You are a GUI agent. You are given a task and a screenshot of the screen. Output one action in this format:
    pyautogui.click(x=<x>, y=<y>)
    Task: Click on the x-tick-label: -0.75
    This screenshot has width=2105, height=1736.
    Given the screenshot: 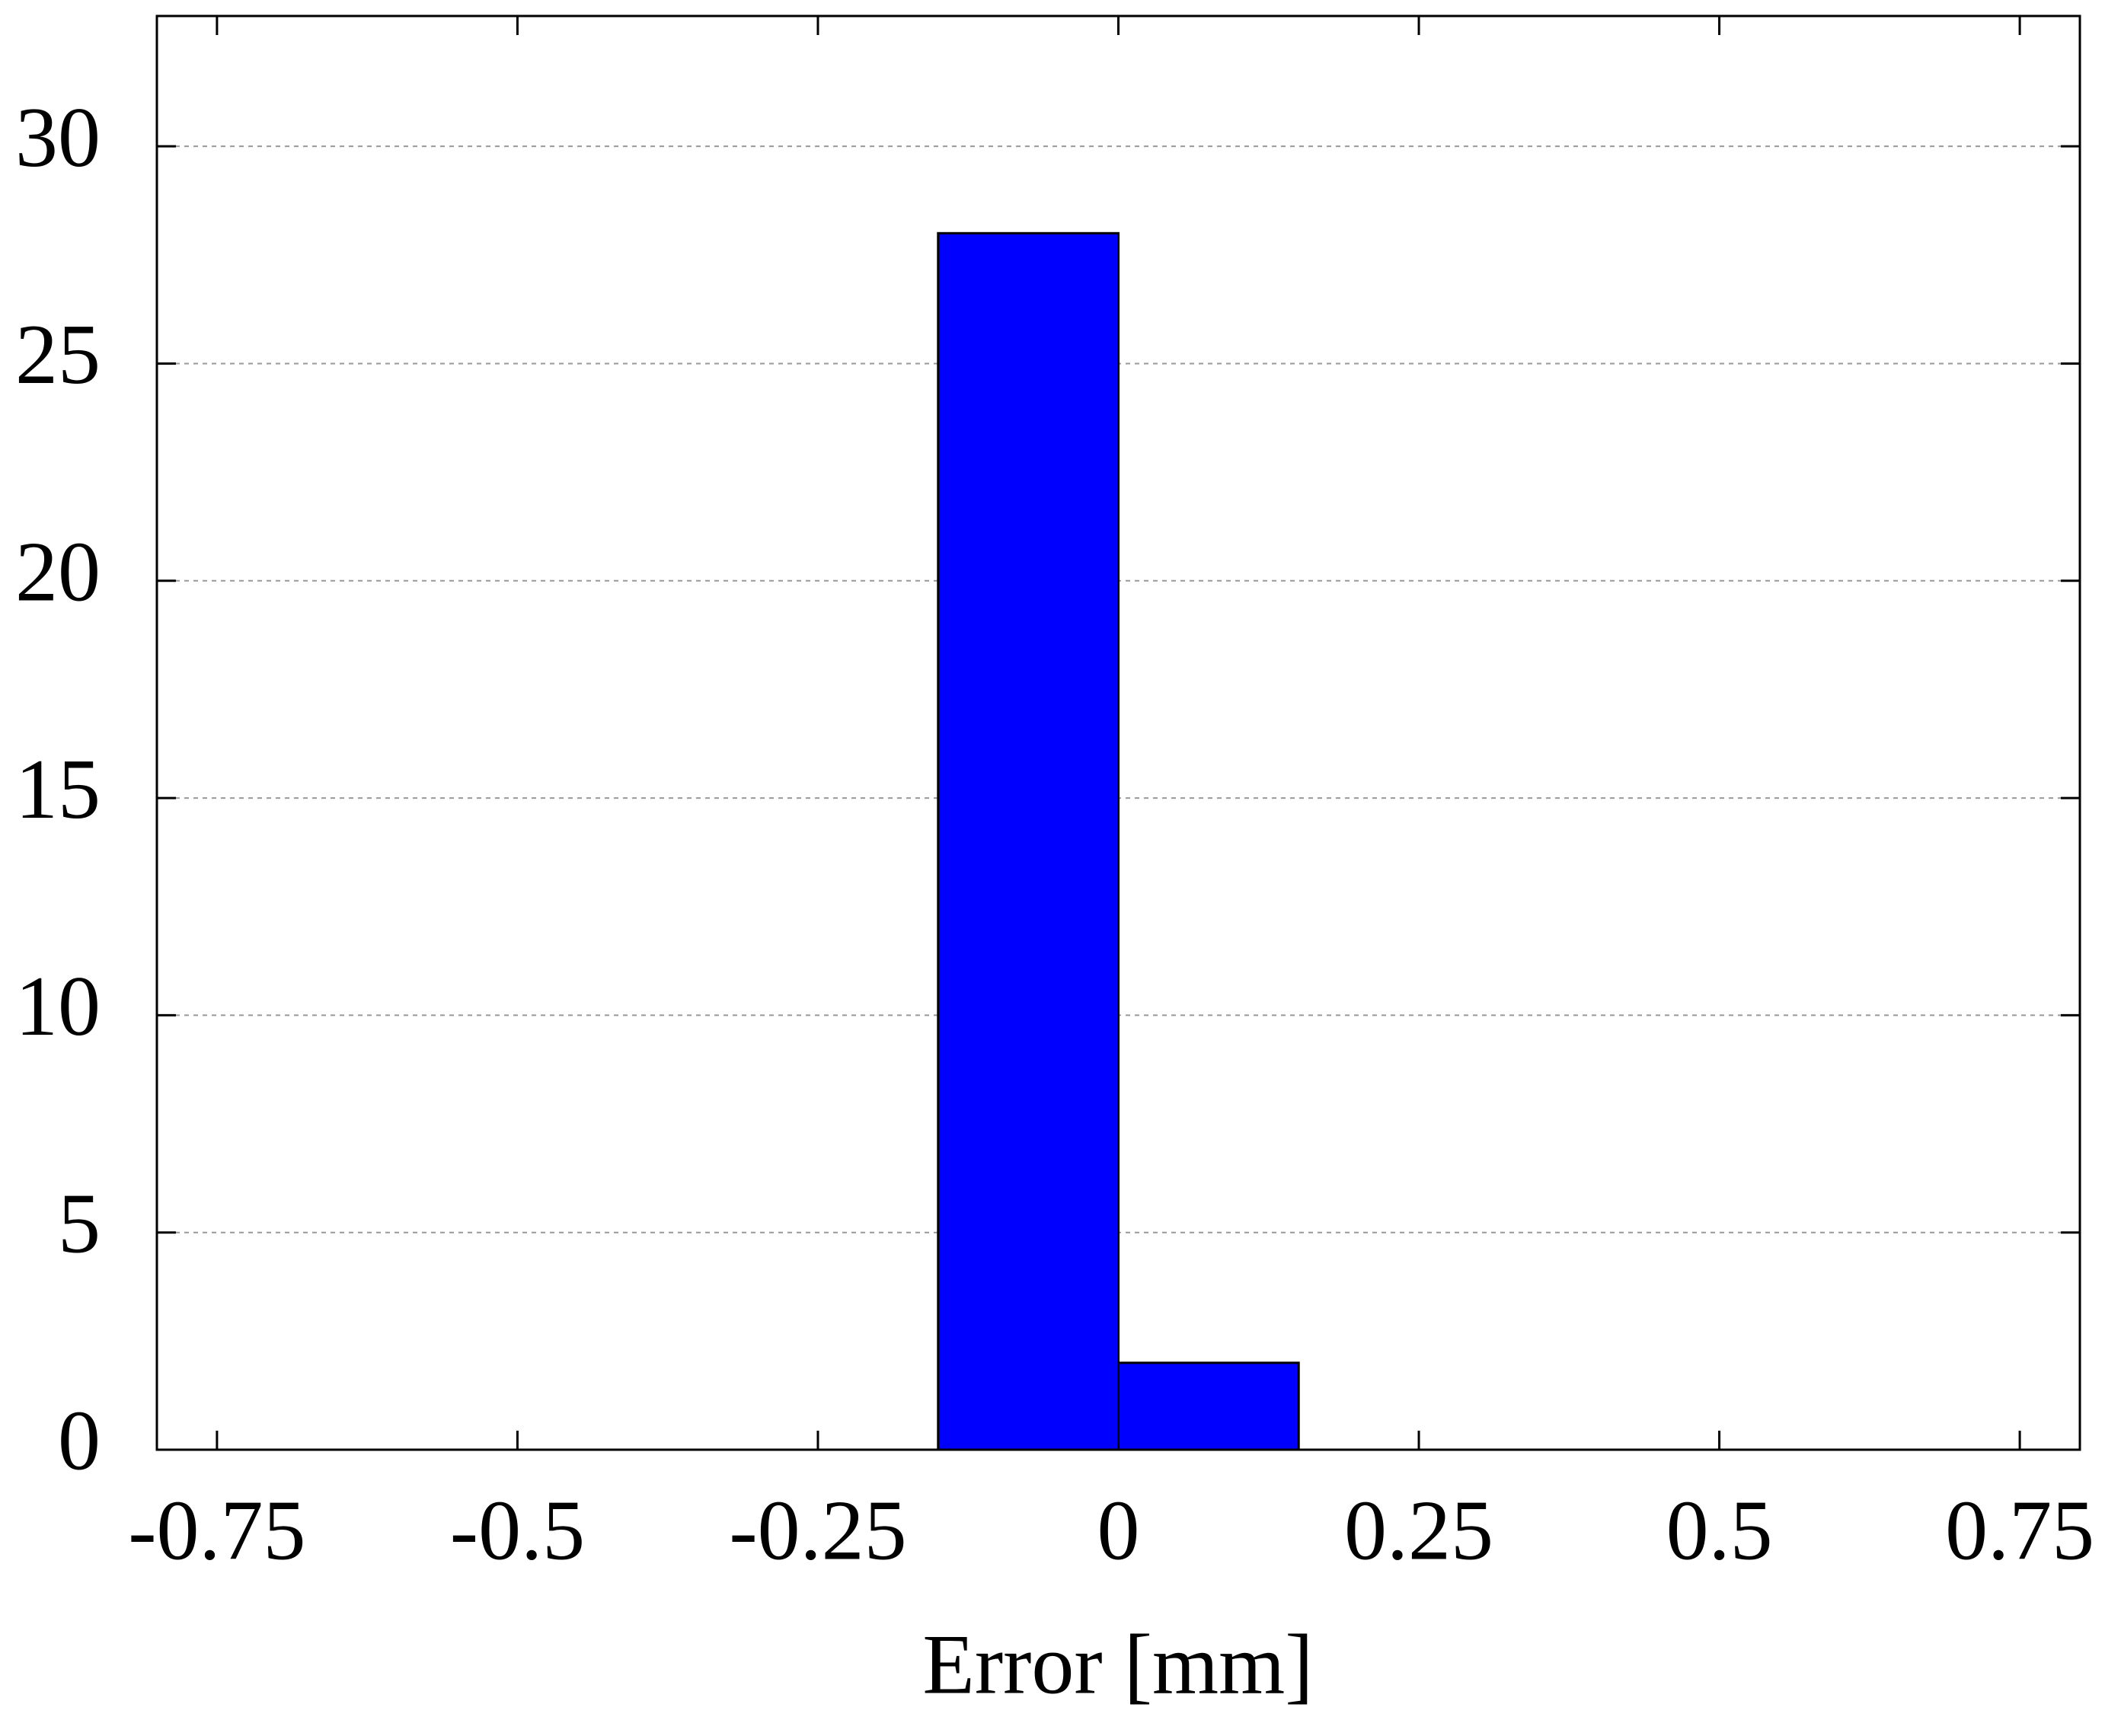 What is the action you would take?
    pyautogui.click(x=216, y=1531)
    